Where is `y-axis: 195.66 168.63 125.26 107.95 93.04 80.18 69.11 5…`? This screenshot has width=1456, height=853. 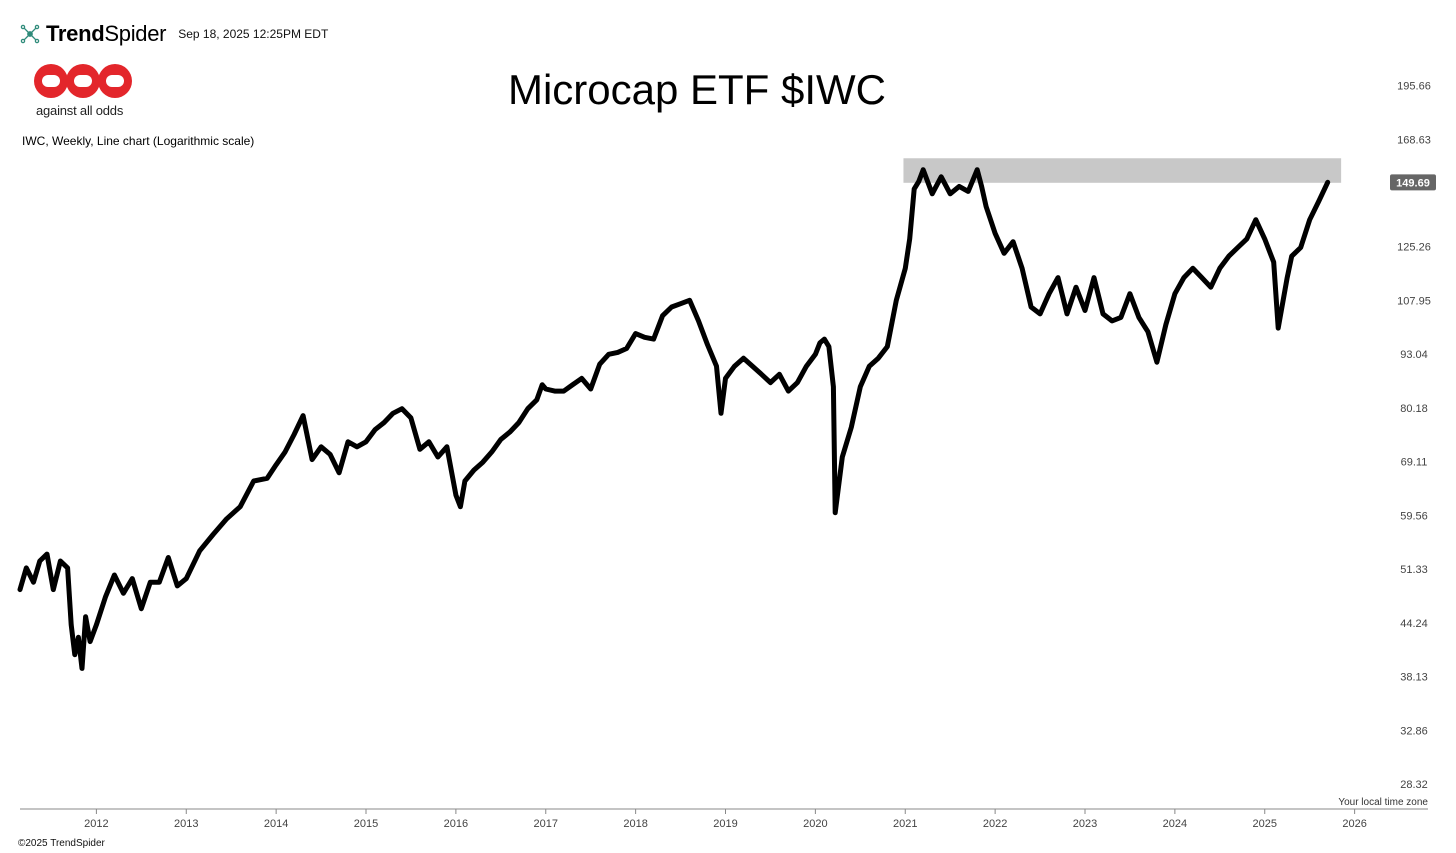 y-axis: 195.66 168.63 125.26 107.95 93.04 80.18 69.11 5… is located at coordinates (1414, 436).